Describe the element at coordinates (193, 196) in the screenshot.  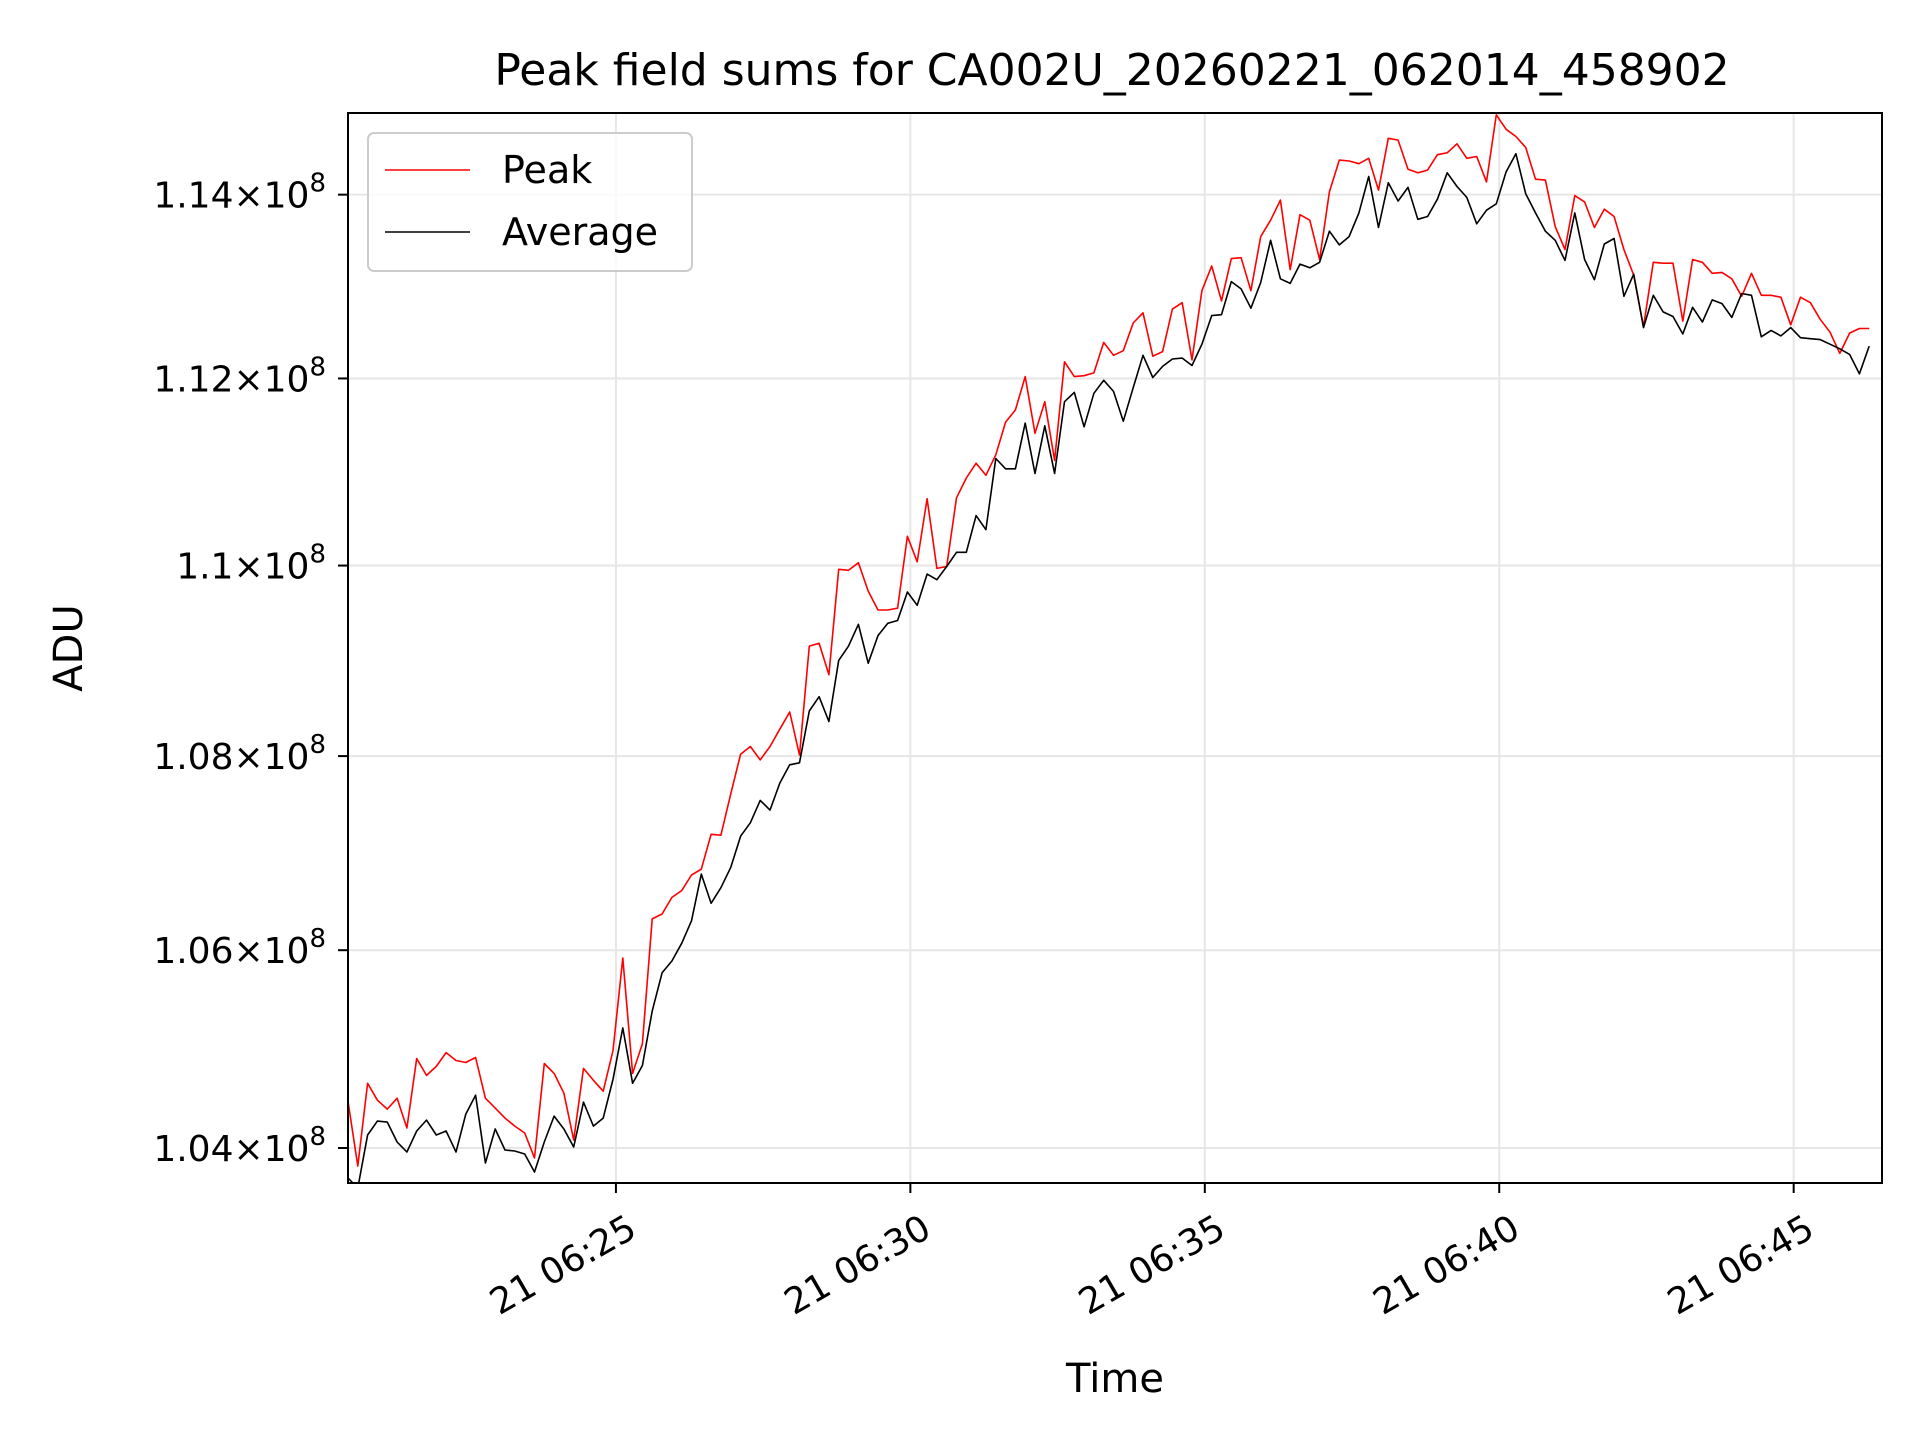
I see `y-tick-mantissa: 1.14` at that location.